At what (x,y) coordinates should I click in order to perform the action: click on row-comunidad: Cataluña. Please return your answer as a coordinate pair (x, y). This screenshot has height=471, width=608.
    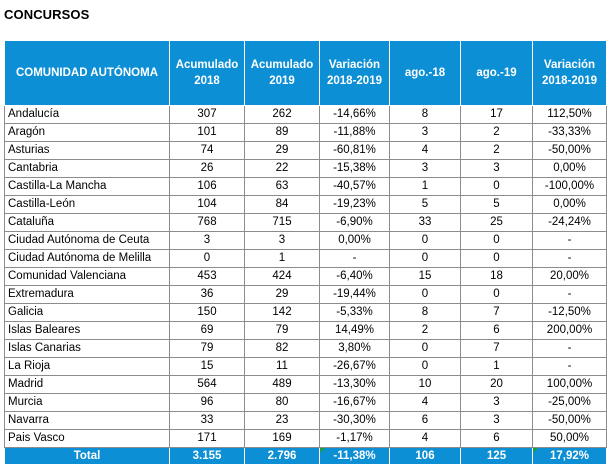
    Looking at the image, I should click on (87, 222).